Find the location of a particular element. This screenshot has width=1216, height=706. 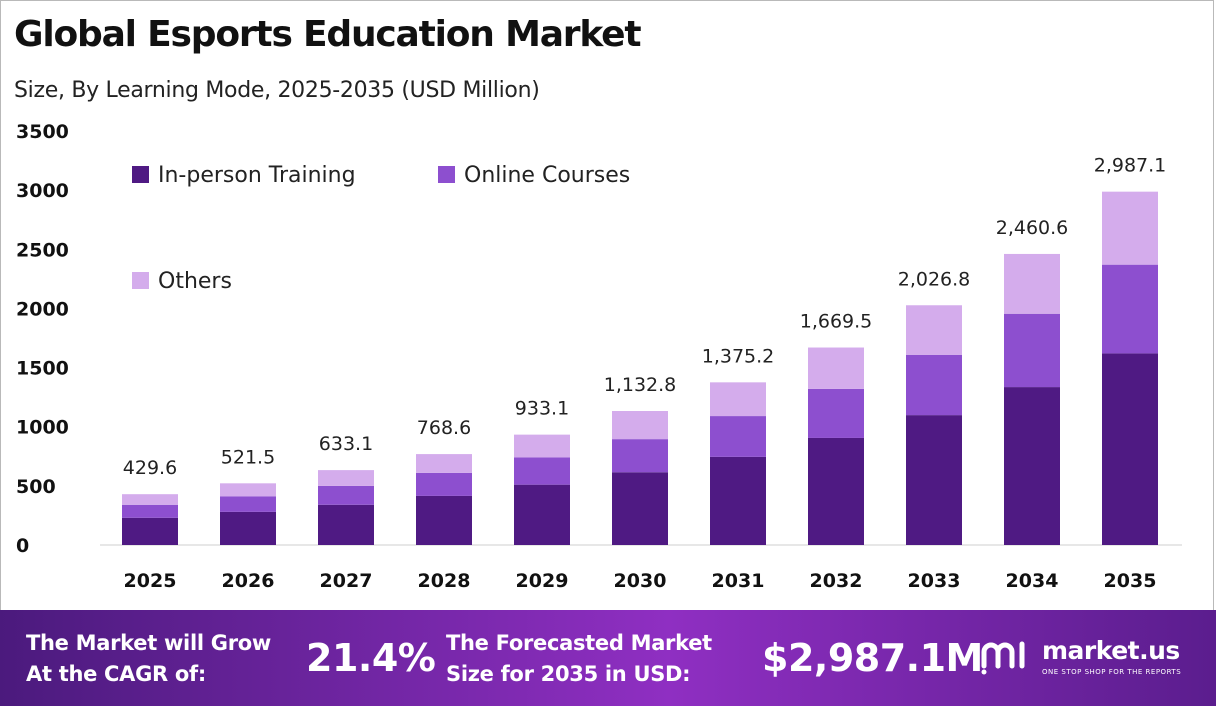

legend-label: Others is located at coordinates (195, 281).